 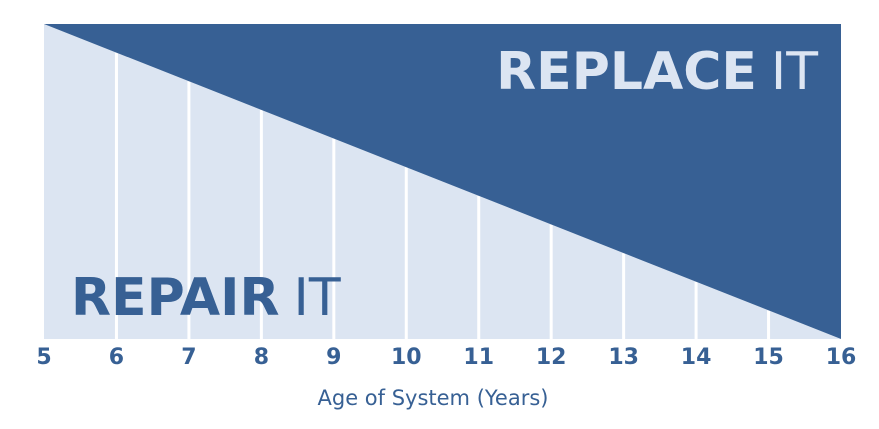 What do you see at coordinates (696, 357) in the screenshot?
I see `x-tick-label: 14` at bounding box center [696, 357].